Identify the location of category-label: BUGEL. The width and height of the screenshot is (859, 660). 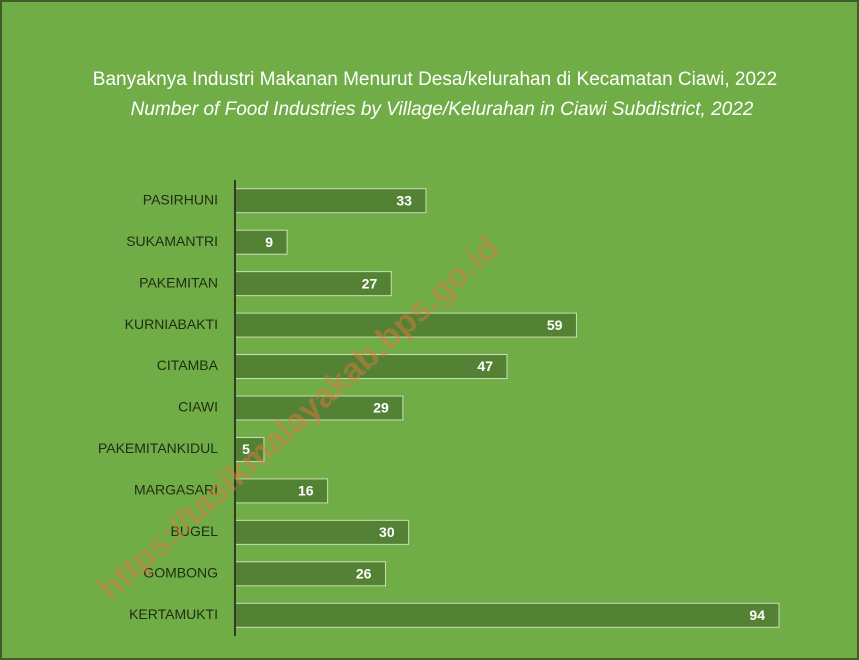
(195, 531).